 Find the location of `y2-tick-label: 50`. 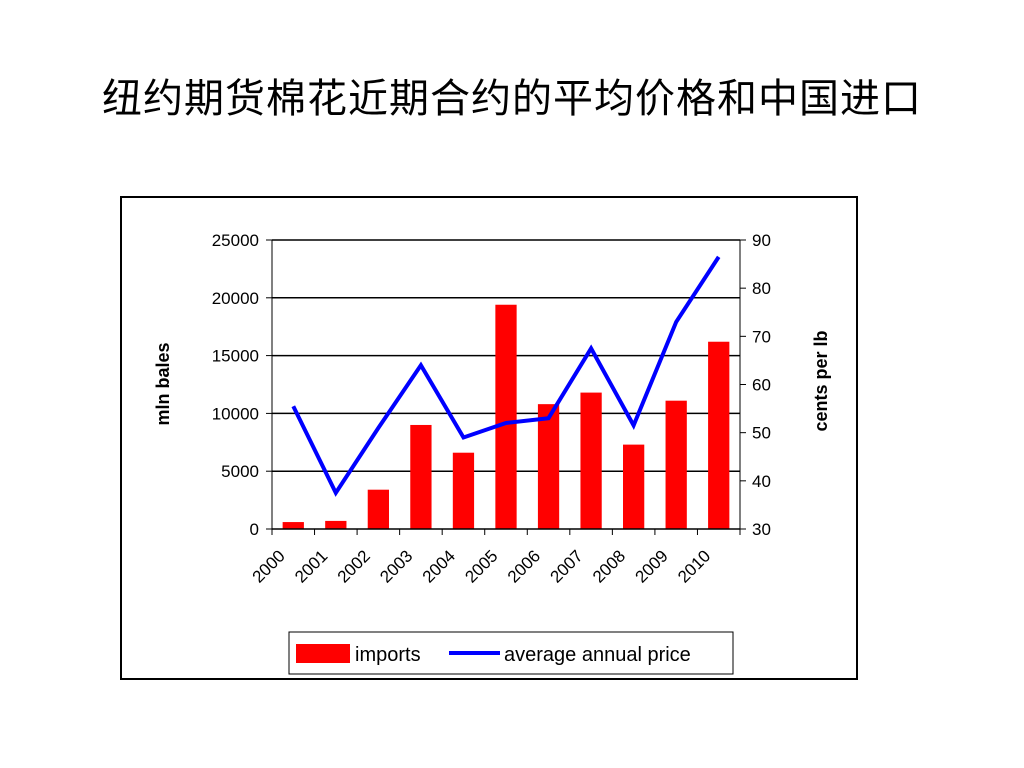

y2-tick-label: 50 is located at coordinates (761, 433).